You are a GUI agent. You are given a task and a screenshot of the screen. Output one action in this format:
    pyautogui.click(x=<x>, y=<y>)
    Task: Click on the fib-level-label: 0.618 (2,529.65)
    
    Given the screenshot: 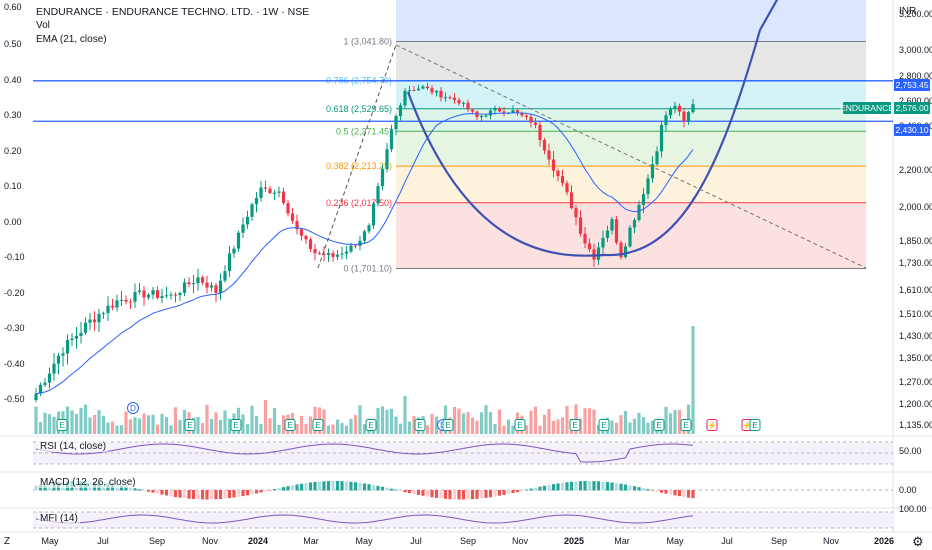 What is the action you would take?
    pyautogui.click(x=359, y=109)
    